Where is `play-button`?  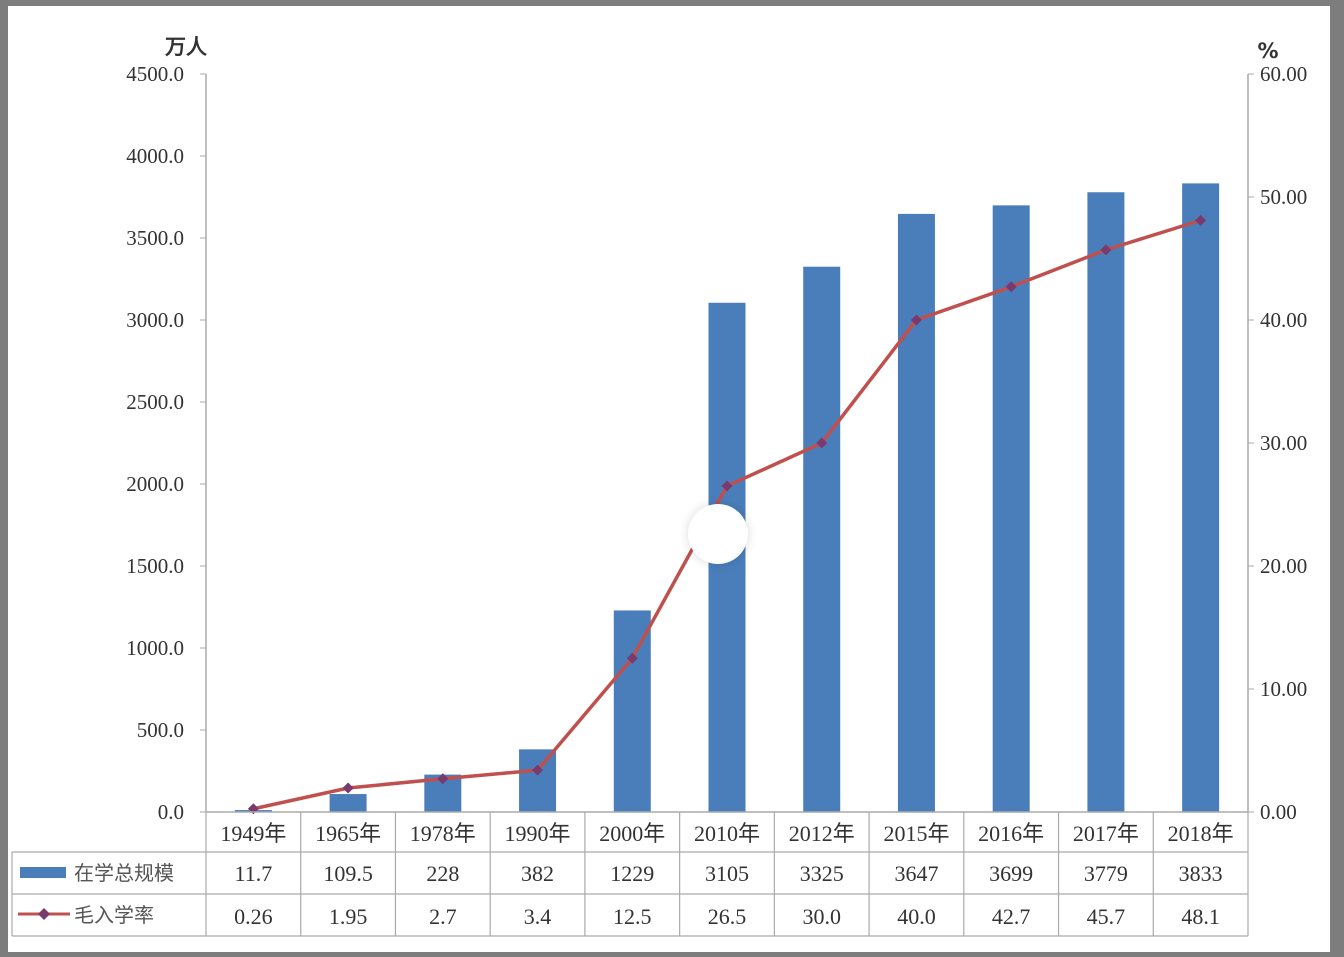 play-button is located at coordinates (718, 534).